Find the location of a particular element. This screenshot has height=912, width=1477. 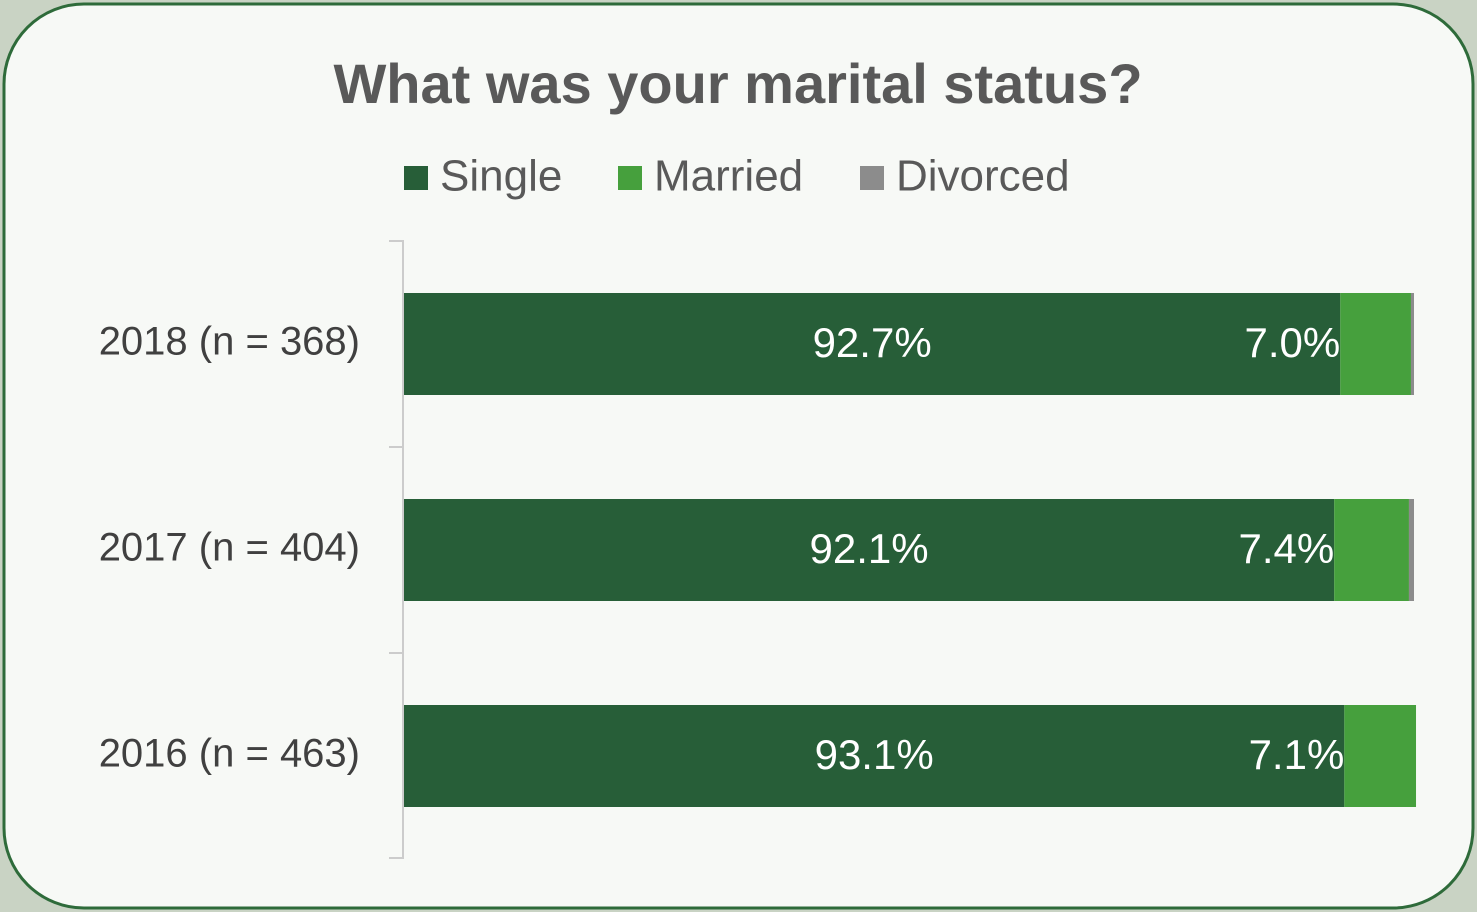

y-tick-label: 2016 (n = 463) is located at coordinates (229, 754).